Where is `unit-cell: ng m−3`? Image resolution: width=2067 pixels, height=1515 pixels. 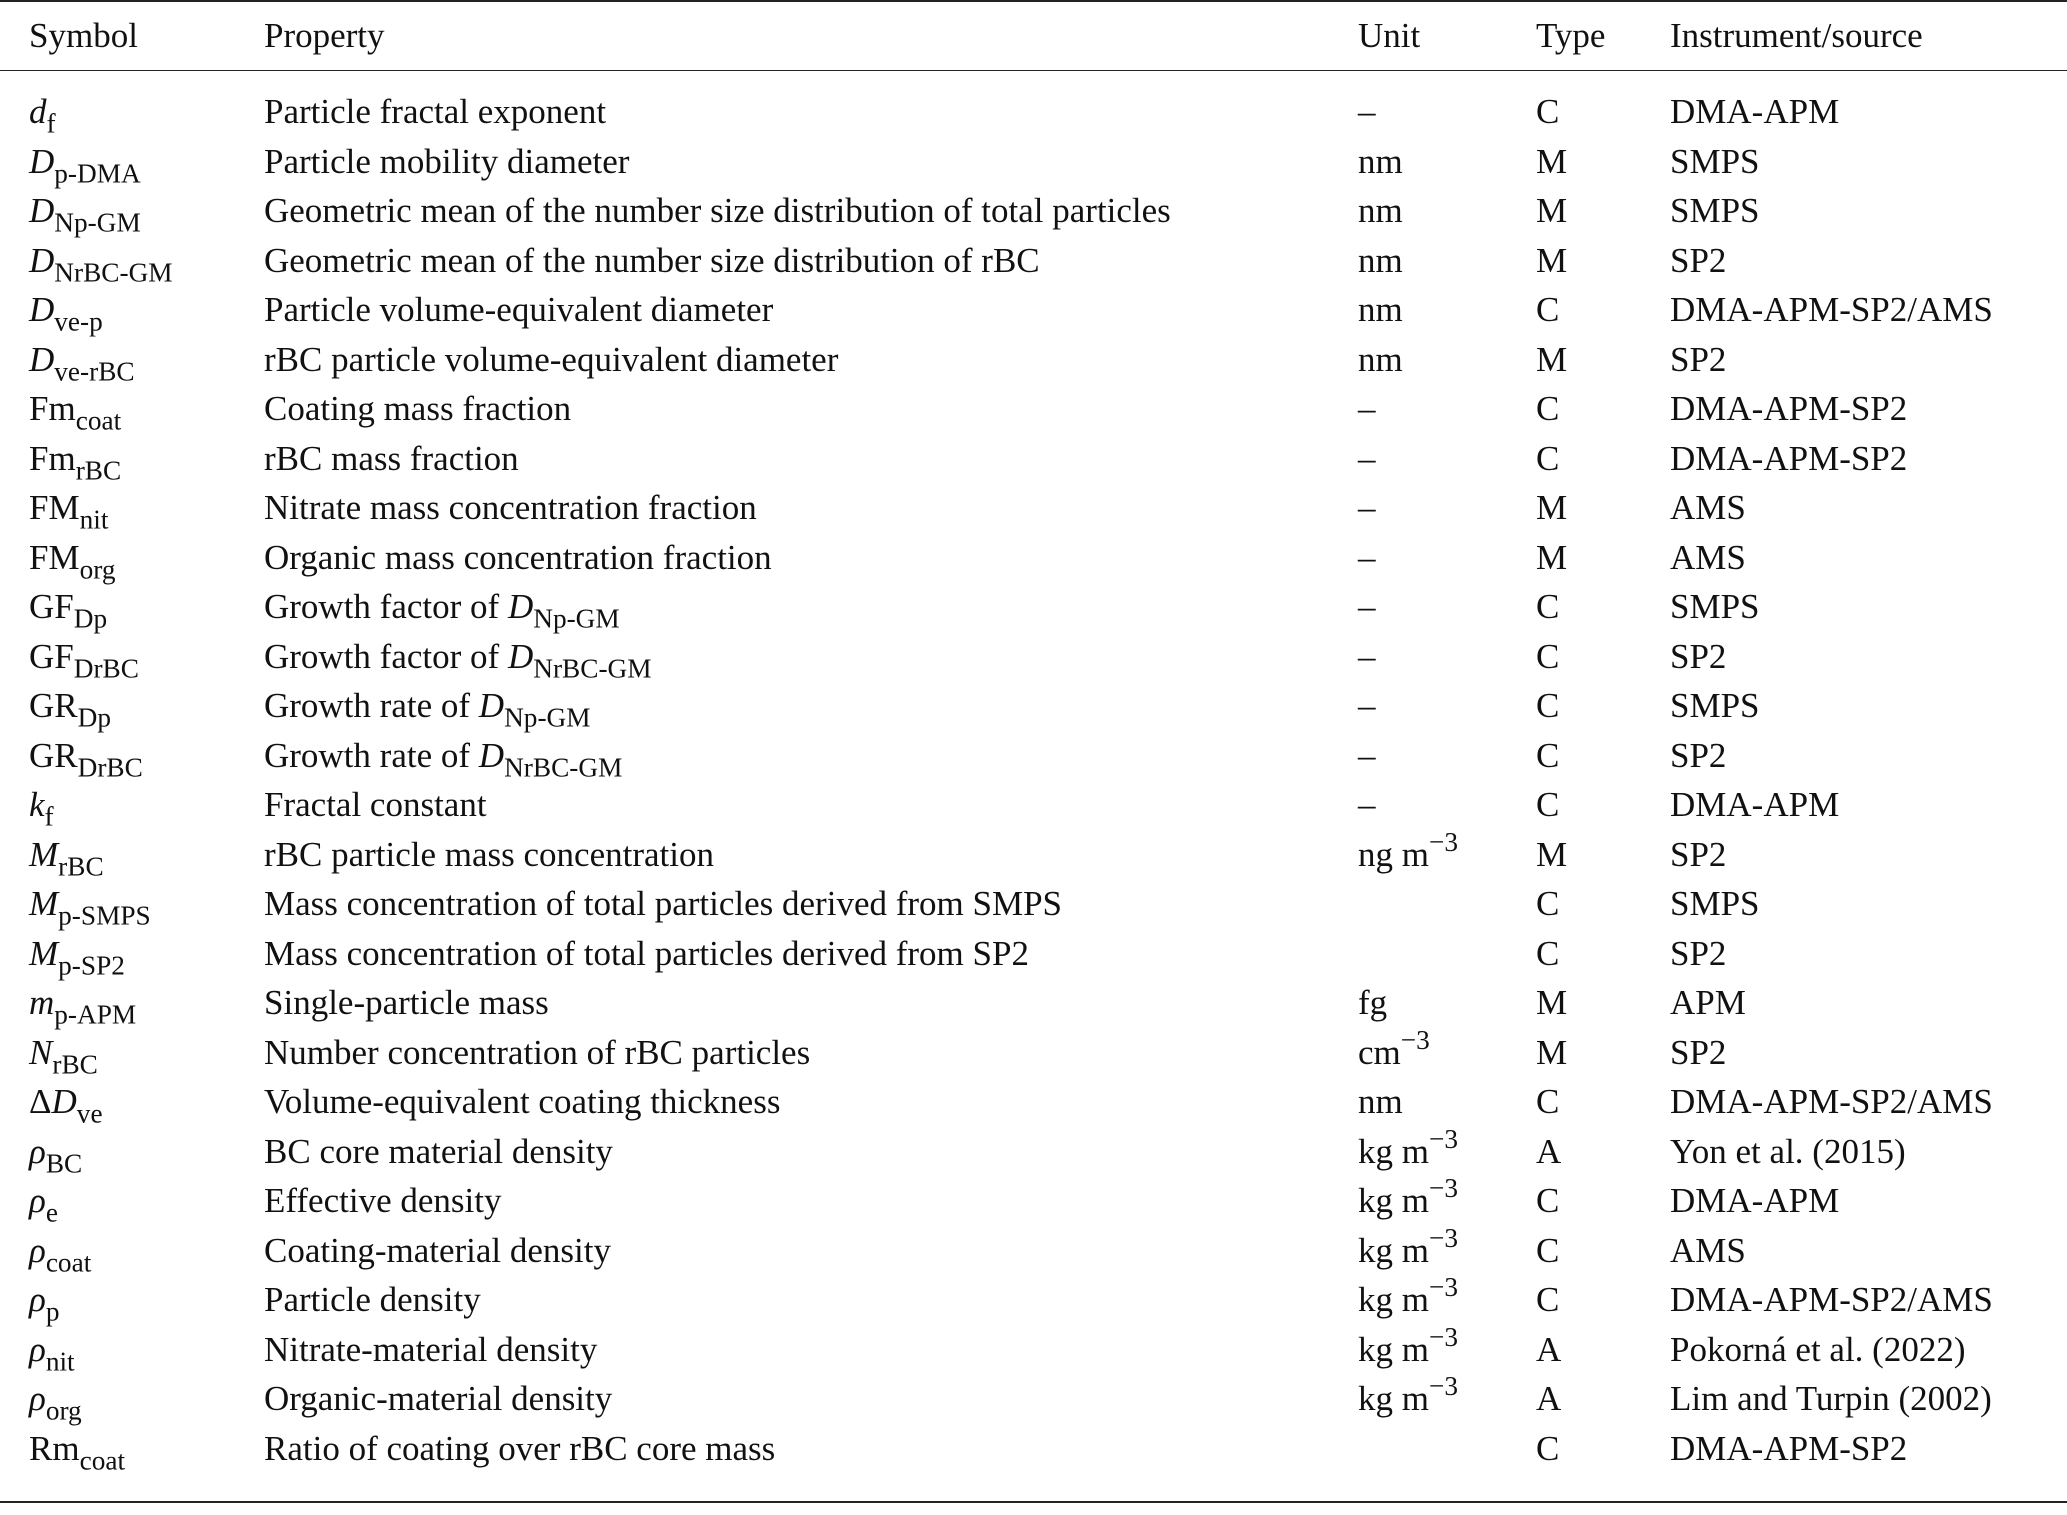
unit-cell: ng m−3 is located at coordinates (1447, 854).